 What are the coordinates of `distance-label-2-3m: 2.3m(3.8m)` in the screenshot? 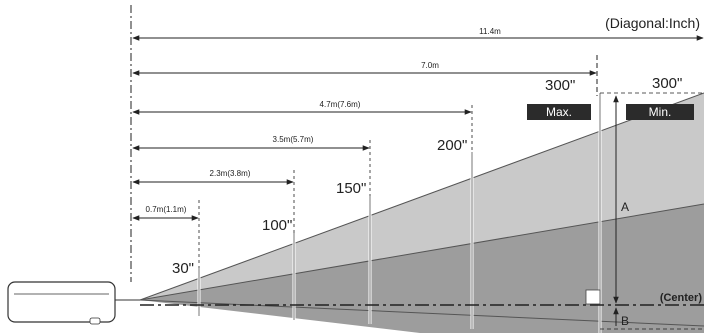 It's located at (230, 173).